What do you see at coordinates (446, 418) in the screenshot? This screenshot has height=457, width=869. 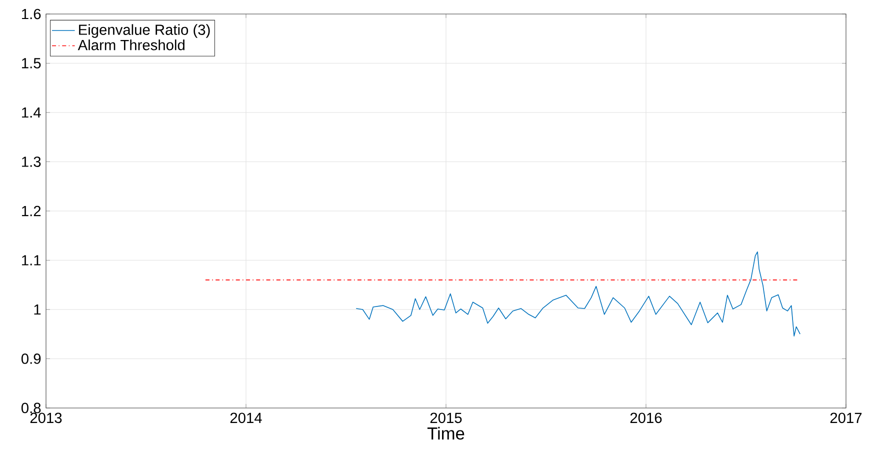 I see `x-tick-label: 2015` at bounding box center [446, 418].